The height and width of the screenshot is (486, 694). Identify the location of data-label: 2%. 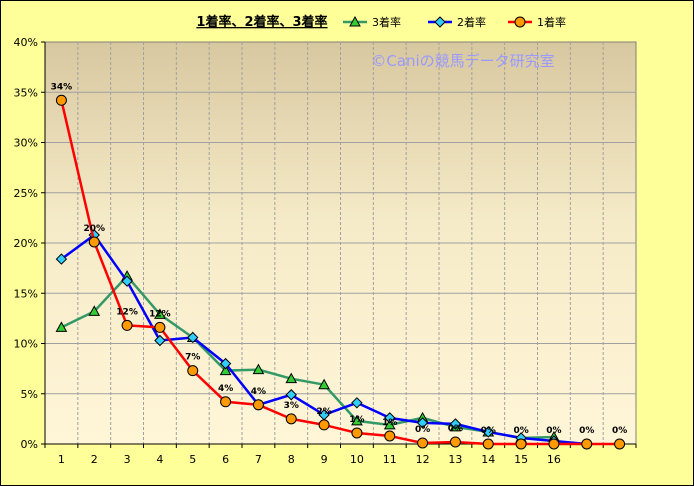
(323, 412).